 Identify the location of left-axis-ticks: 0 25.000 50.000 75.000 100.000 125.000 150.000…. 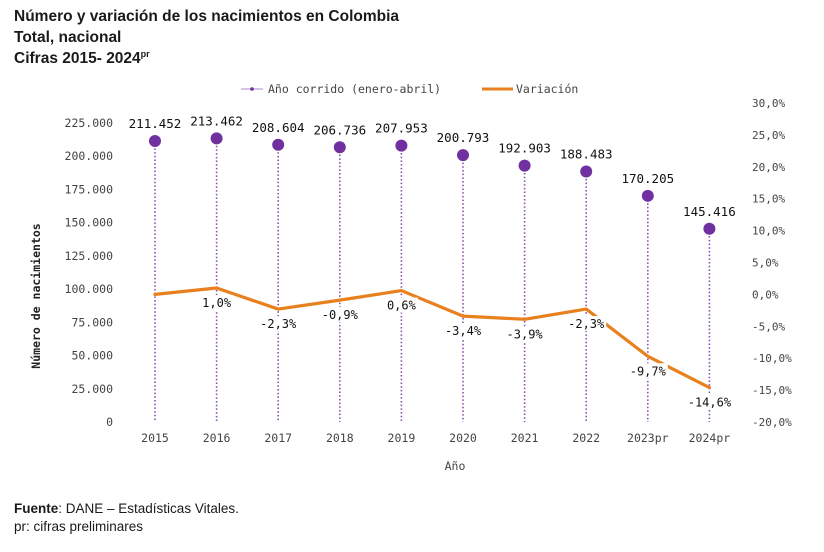
(89, 272).